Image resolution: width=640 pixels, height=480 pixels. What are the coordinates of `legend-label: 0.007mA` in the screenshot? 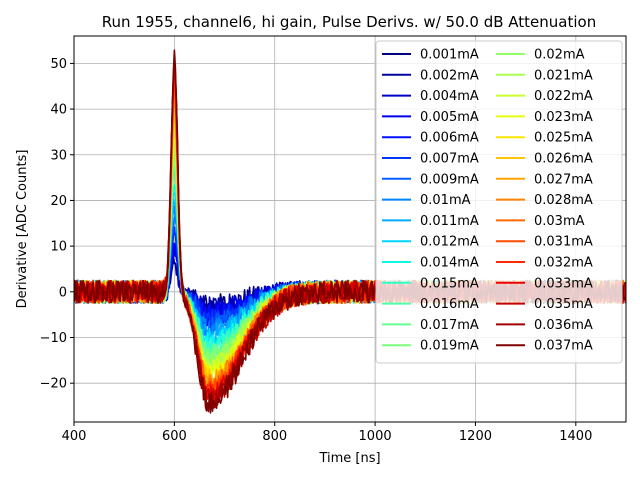 It's located at (449, 159).